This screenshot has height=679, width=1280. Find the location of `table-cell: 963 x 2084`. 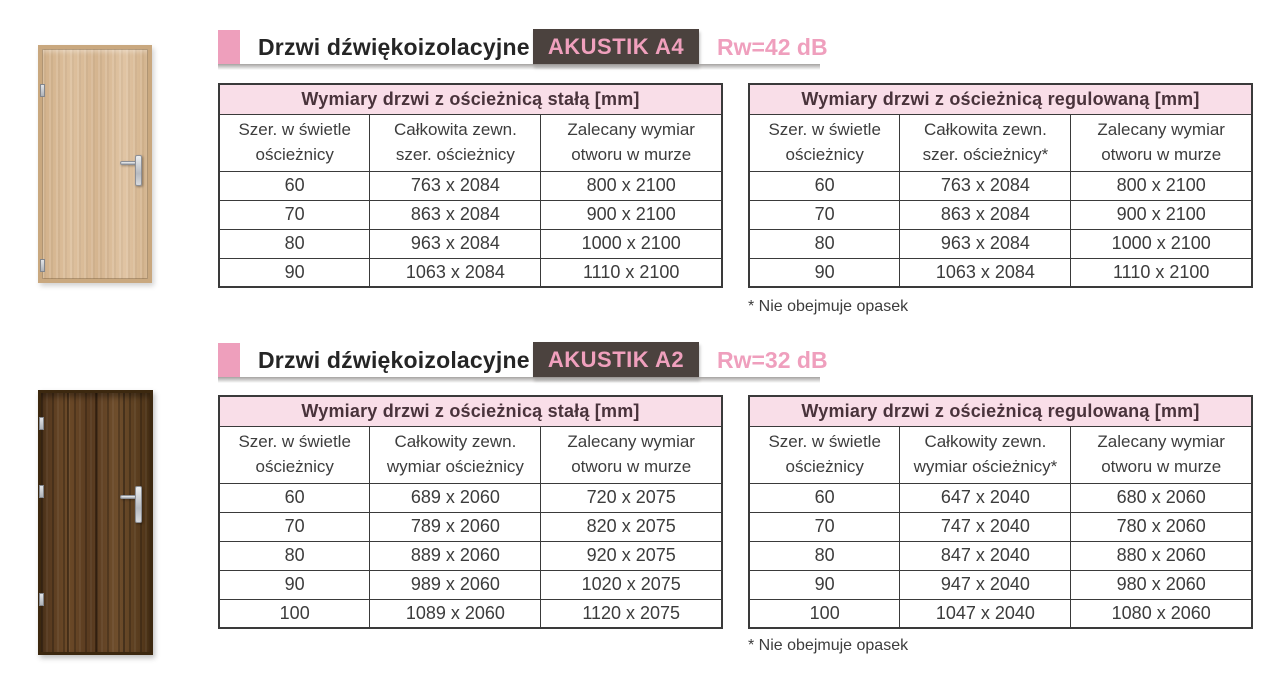

table-cell: 963 x 2084 is located at coordinates (985, 243).